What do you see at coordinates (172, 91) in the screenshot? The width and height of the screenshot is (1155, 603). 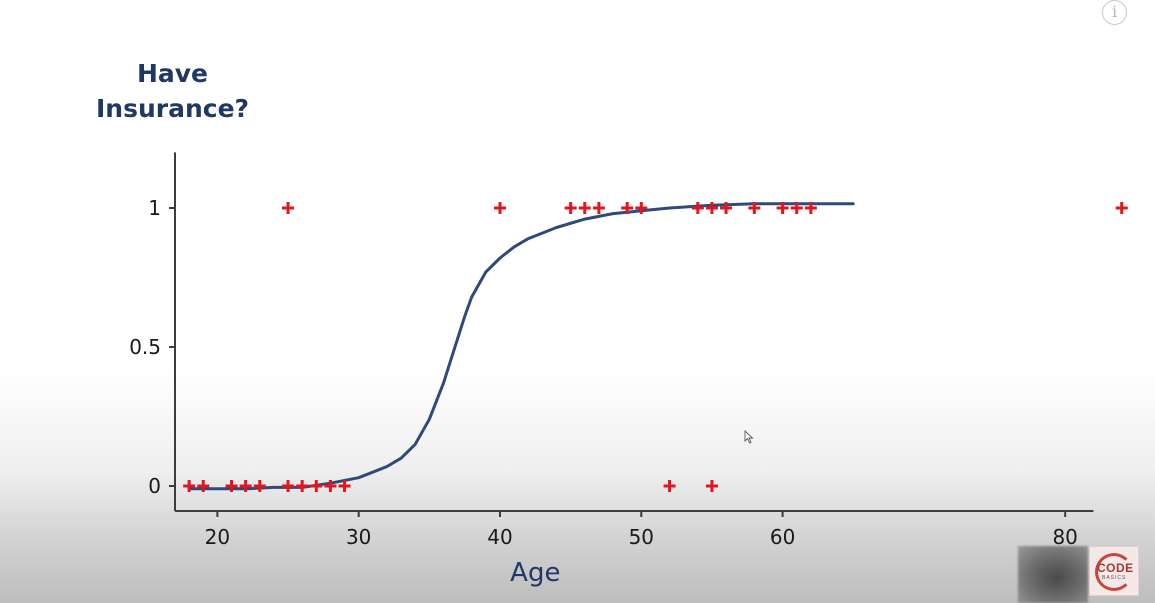 I see `y-axis-title: Have Insurance?` at bounding box center [172, 91].